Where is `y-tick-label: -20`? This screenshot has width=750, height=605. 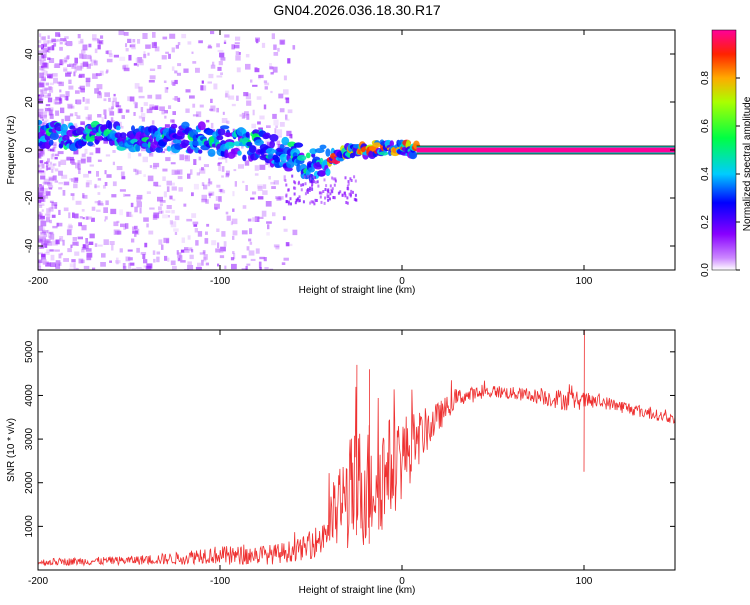
y-tick-label: -20 is located at coordinates (29, 197).